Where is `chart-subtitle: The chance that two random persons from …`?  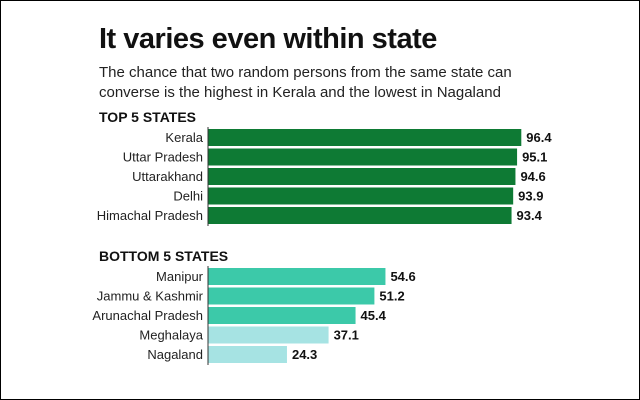 chart-subtitle: The chance that two random persons from … is located at coordinates (305, 82).